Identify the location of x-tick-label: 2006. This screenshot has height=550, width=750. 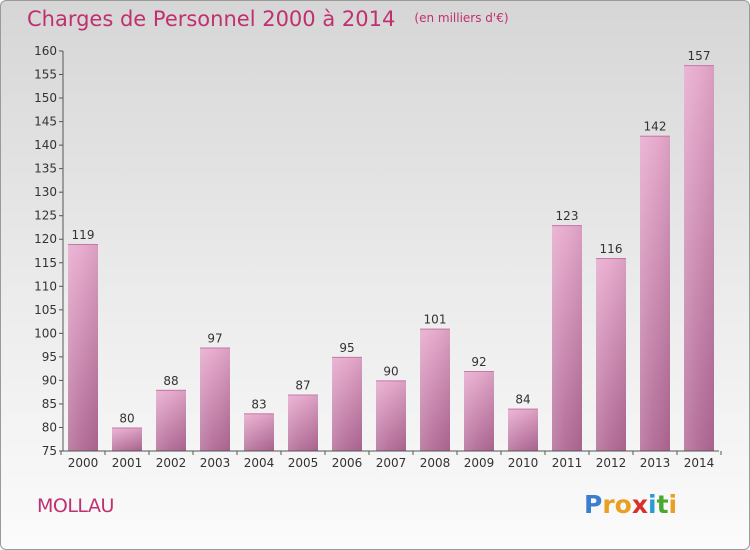
(347, 463).